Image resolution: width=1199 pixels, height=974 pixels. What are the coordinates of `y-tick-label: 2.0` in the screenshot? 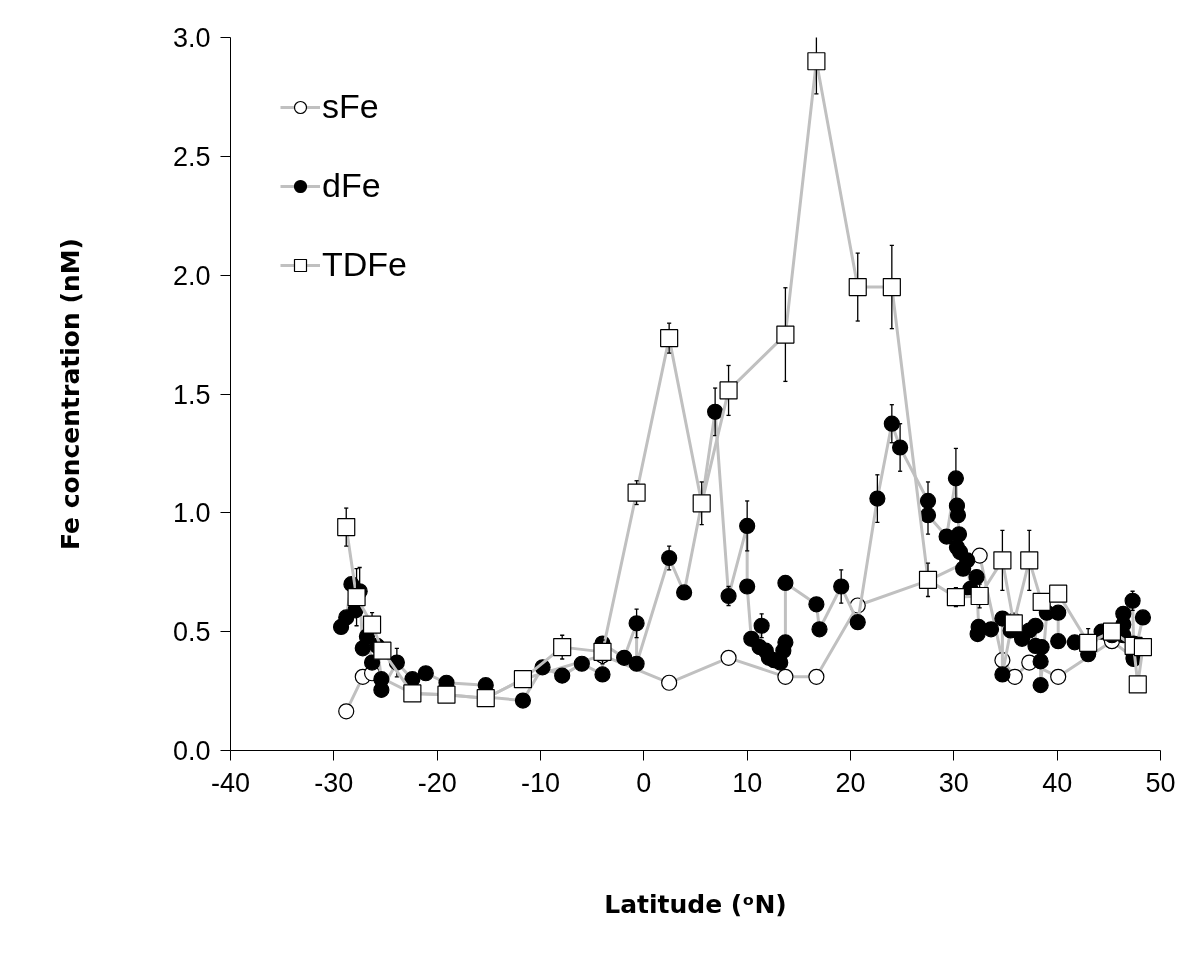 It's located at (191, 275).